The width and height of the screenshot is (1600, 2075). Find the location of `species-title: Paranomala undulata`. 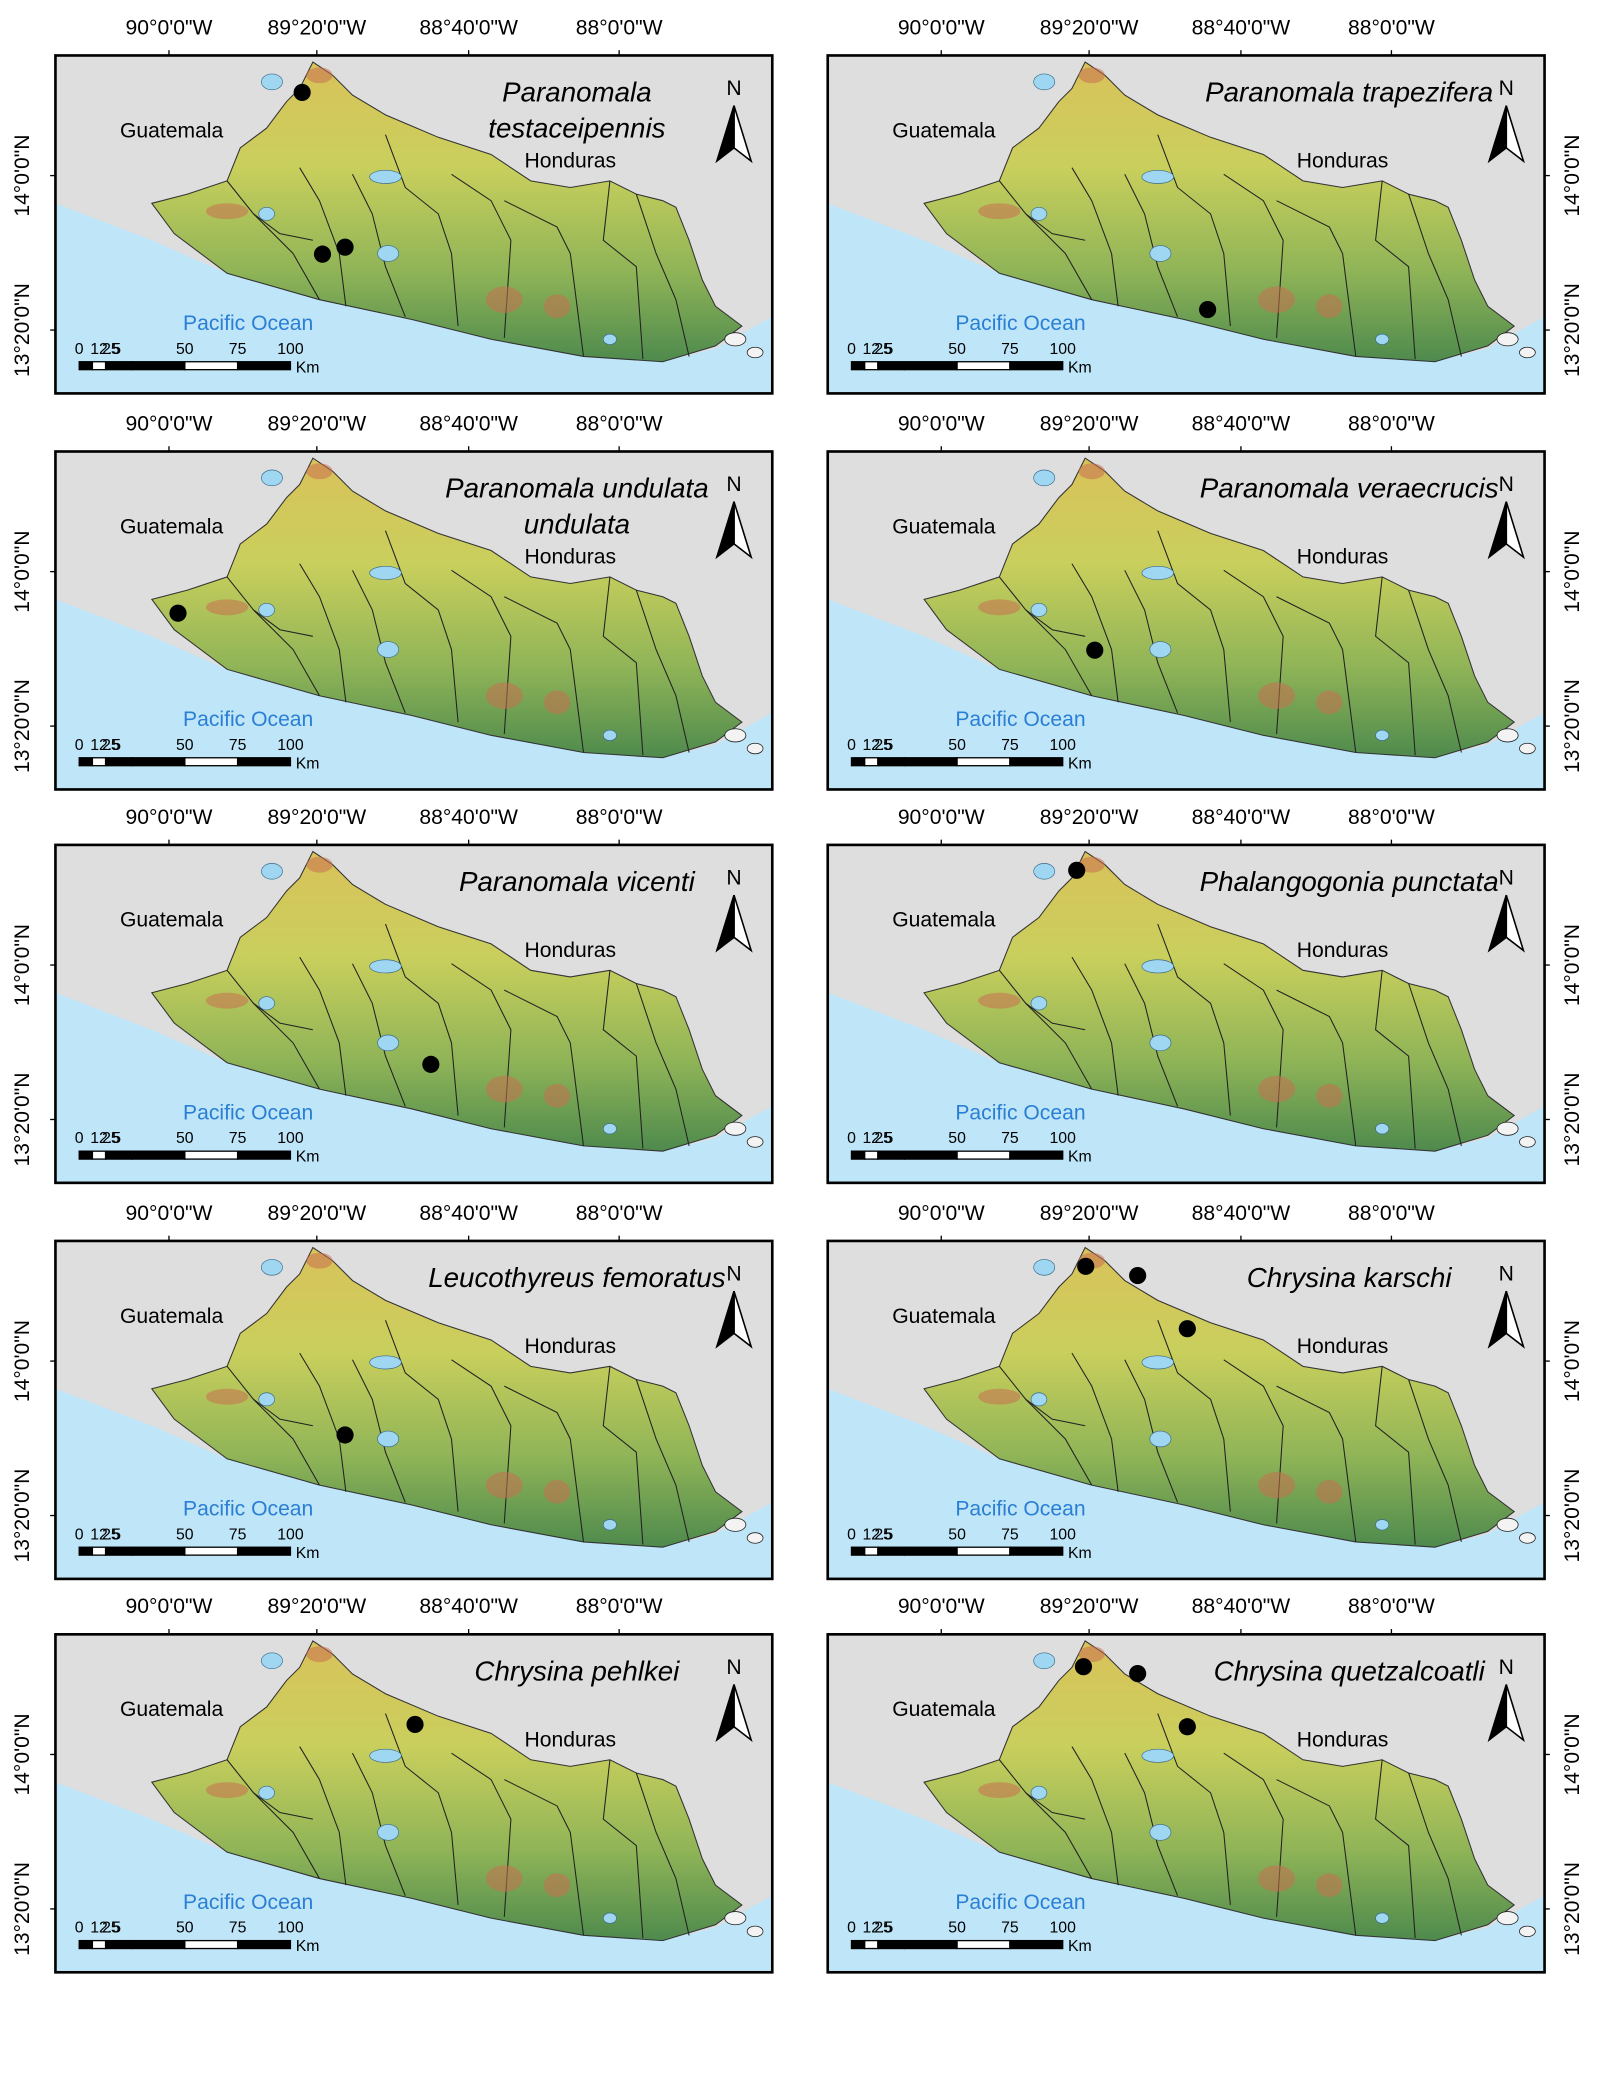

species-title: Paranomala undulata is located at coordinates (577, 488).